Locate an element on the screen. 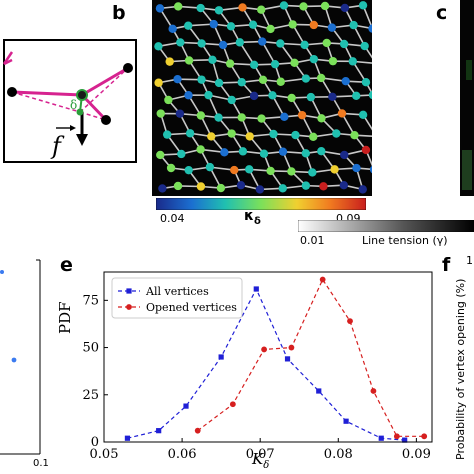 The image size is (474, 474). kappa-colorbar is located at coordinates (261, 204).